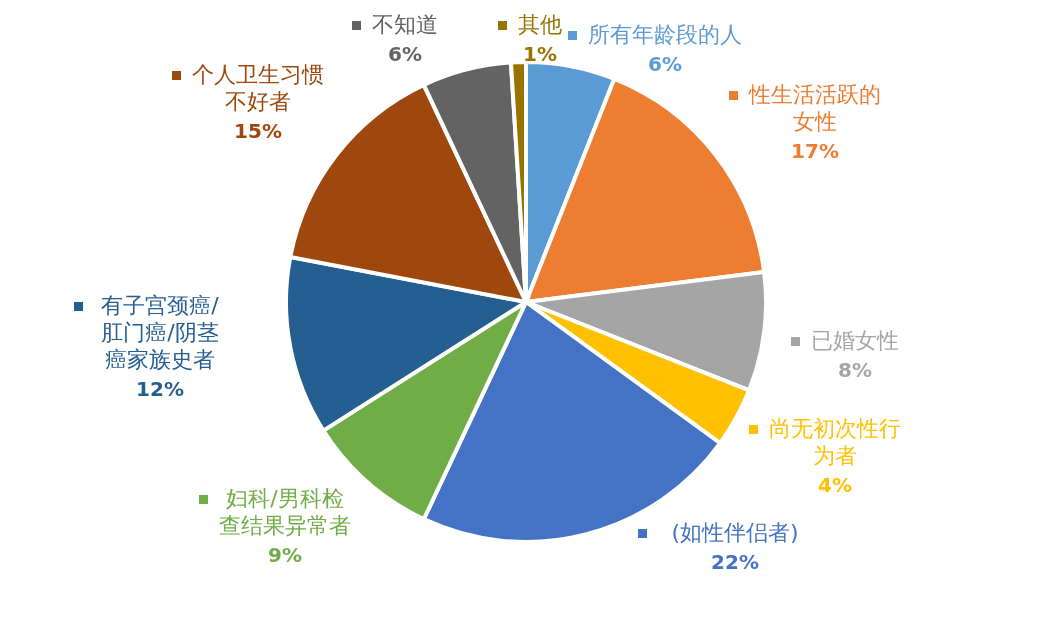 This screenshot has height=618, width=1060. I want to click on legend-label: 性生活活跃的女性, so click(814, 107).